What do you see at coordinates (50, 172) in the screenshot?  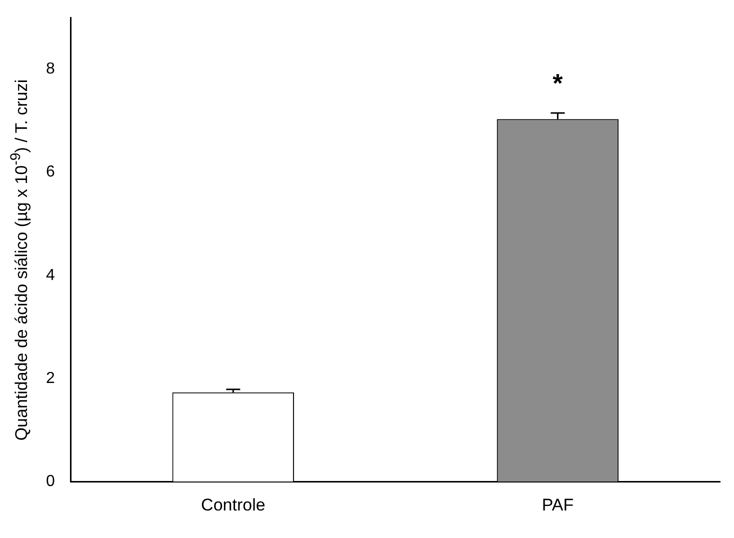 I see `y-tick-label: 6` at bounding box center [50, 172].